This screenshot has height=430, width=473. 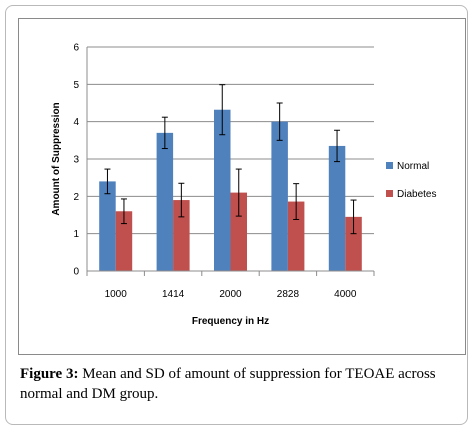 What do you see at coordinates (389, 193) in the screenshot?
I see `legend-swatch-diabetes` at bounding box center [389, 193].